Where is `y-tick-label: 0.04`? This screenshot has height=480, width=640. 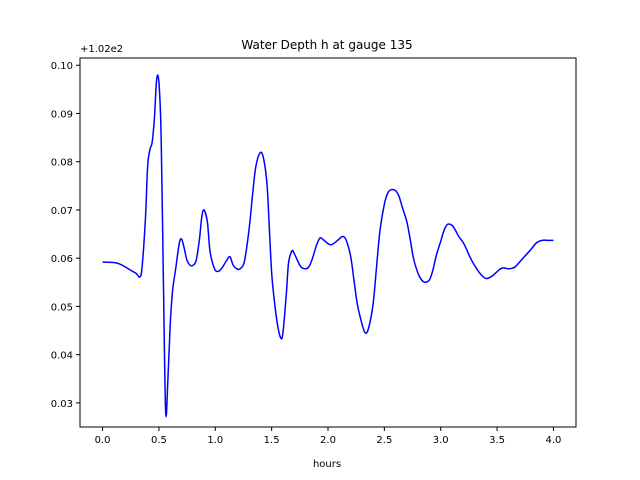
y-tick-label: 0.04 is located at coordinates (62, 356).